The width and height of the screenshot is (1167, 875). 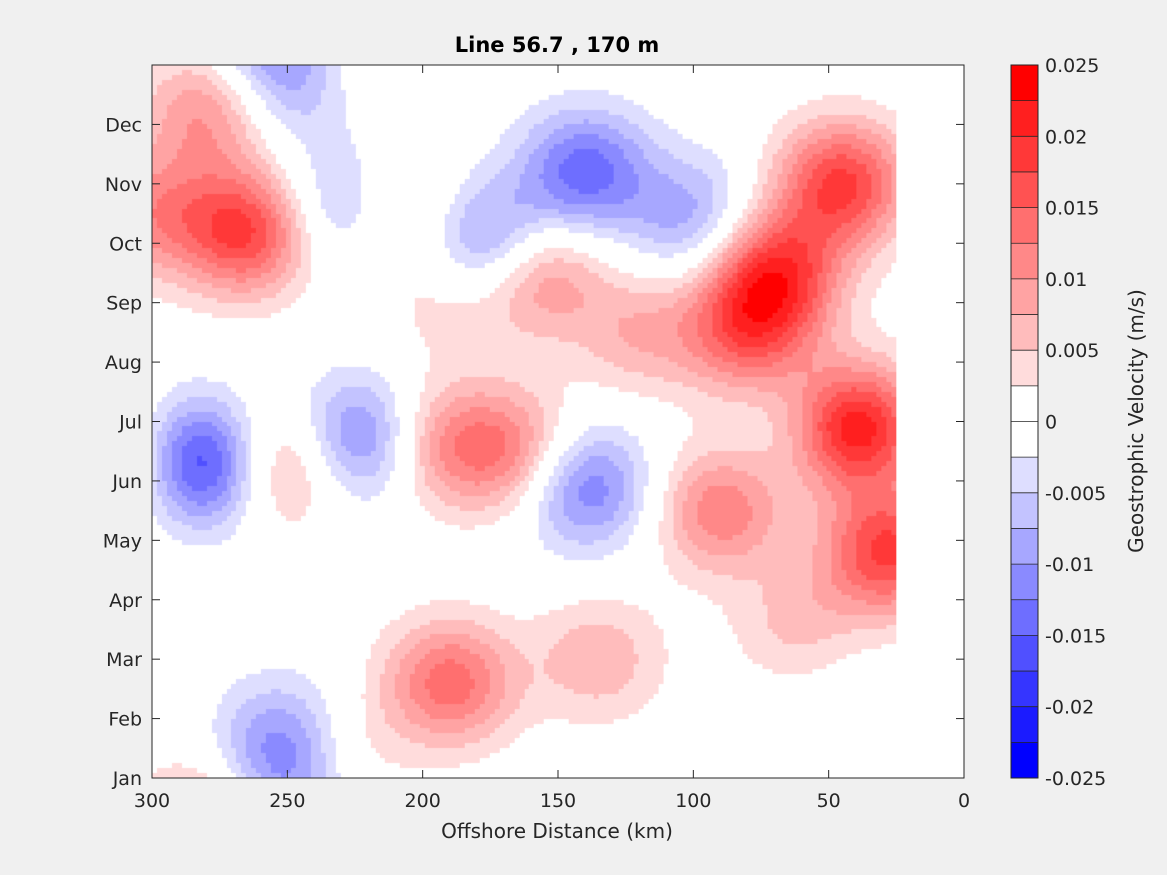 I want to click on colorbar-frame, so click(x=1024, y=421).